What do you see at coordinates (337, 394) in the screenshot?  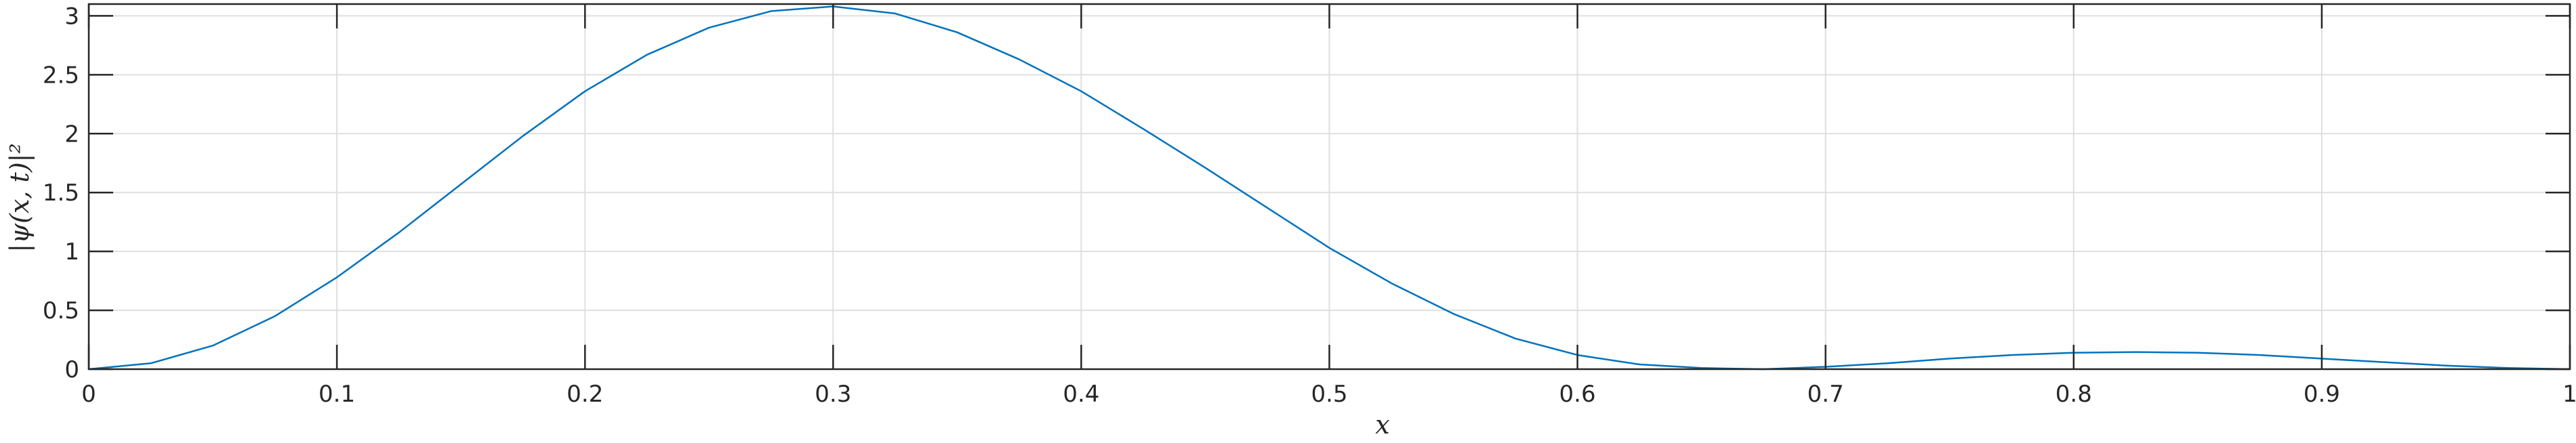 I see `x-tick-label: 0.1` at bounding box center [337, 394].